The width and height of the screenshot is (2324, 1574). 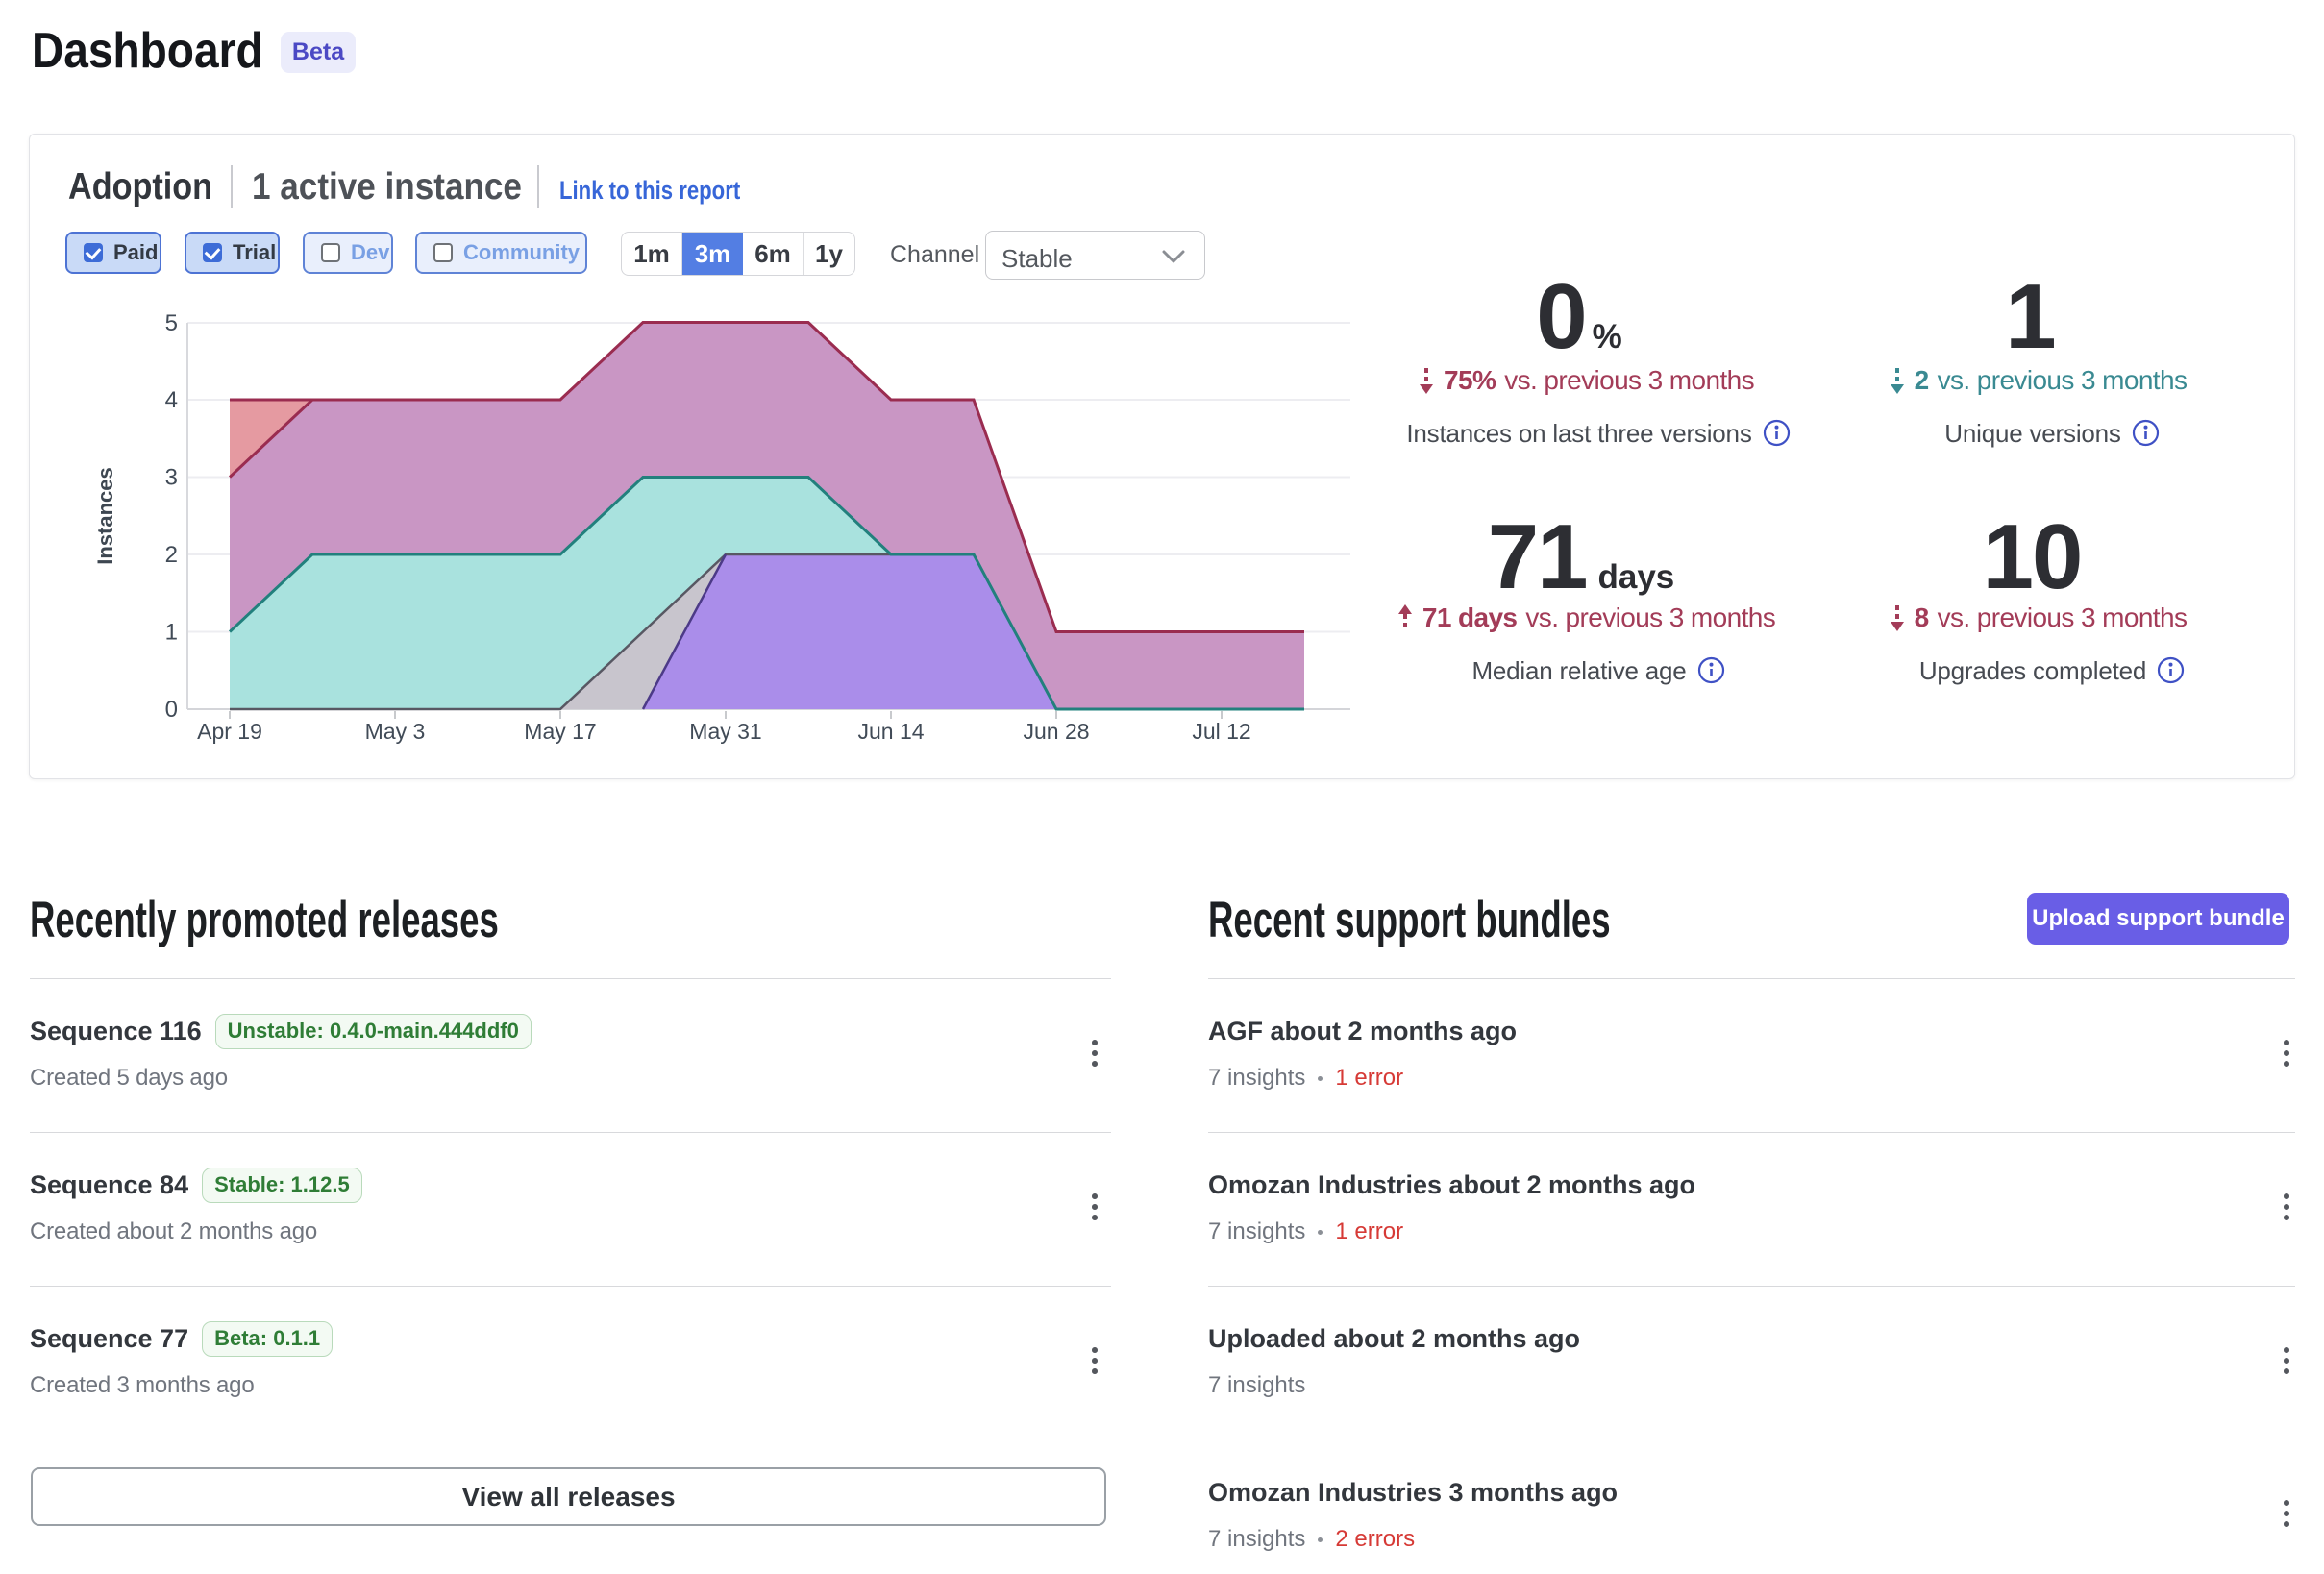 What do you see at coordinates (890, 731) in the screenshot?
I see `svg-text: Jun 14` at bounding box center [890, 731].